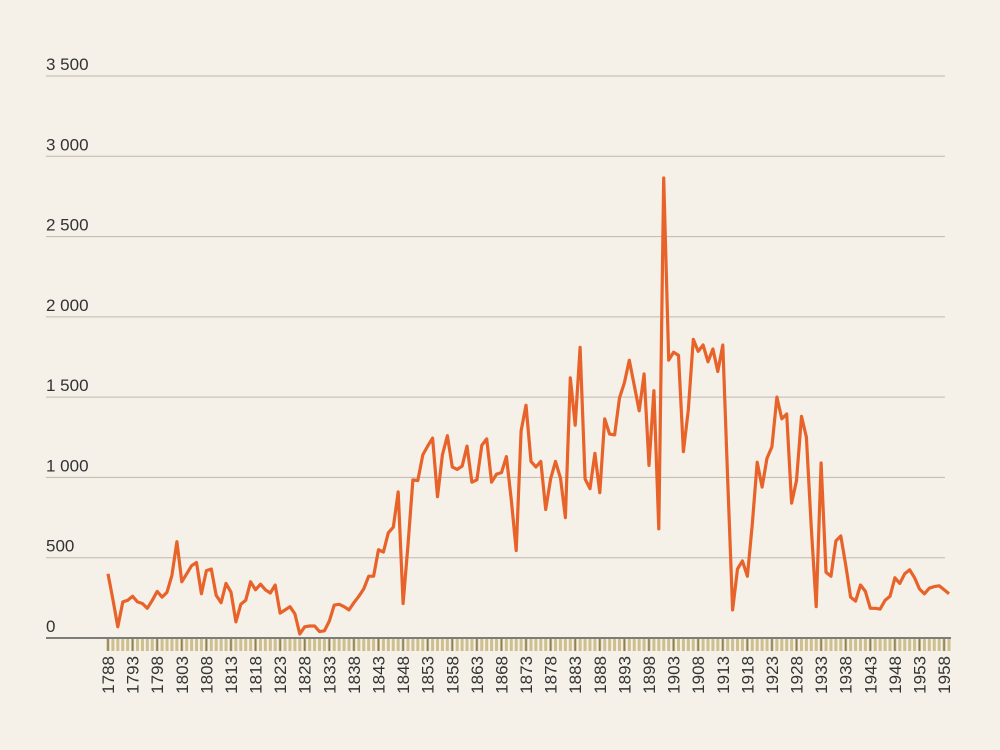 Image resolution: width=1000 pixels, height=750 pixels. What do you see at coordinates (895, 675) in the screenshot?
I see `x-tick-label: 1948` at bounding box center [895, 675].